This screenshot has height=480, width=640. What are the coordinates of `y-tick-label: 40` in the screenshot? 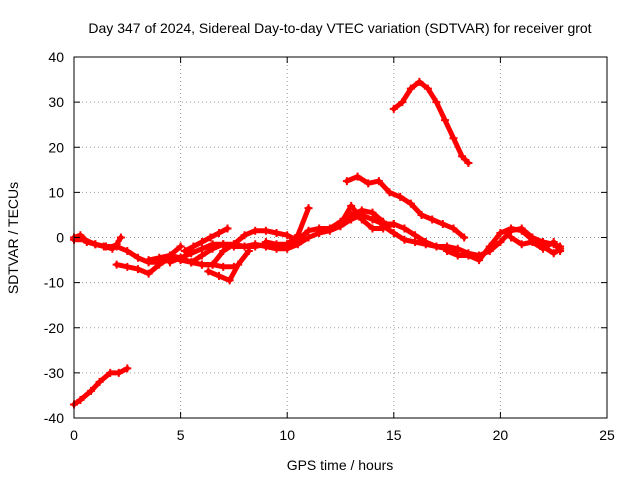 It's located at (56, 57).